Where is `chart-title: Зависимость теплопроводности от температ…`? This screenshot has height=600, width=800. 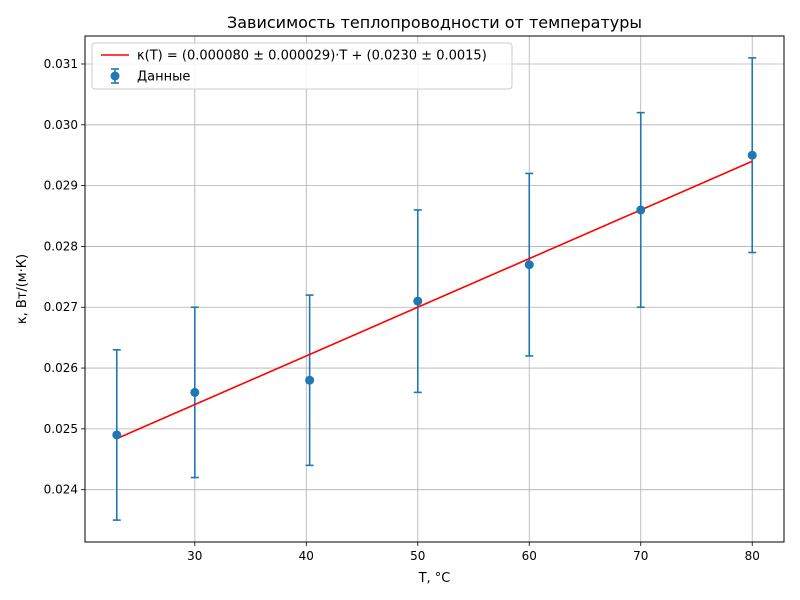 chart-title: Зависимость теплопроводности от температ… is located at coordinates (434, 22).